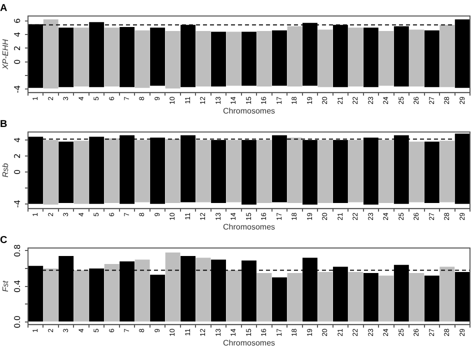 The height and width of the screenshot is (348, 474). I want to click on y-tick-label: 6, so click(17, 21).